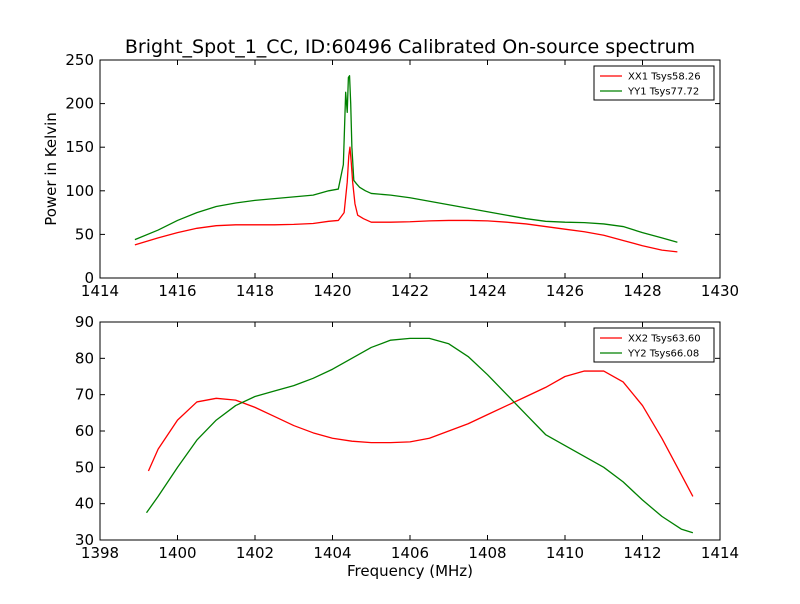 The height and width of the screenshot is (604, 800). What do you see at coordinates (255, 291) in the screenshot?
I see `x-tick-label: 1418` at bounding box center [255, 291].